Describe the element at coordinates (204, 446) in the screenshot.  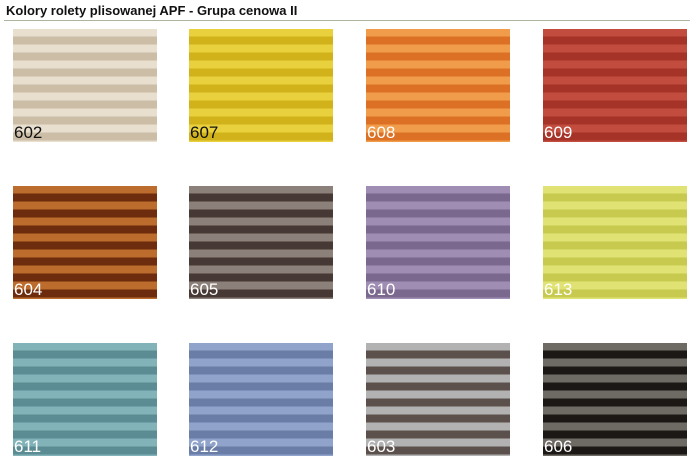
I see `swatch-code-label: 612` at that location.